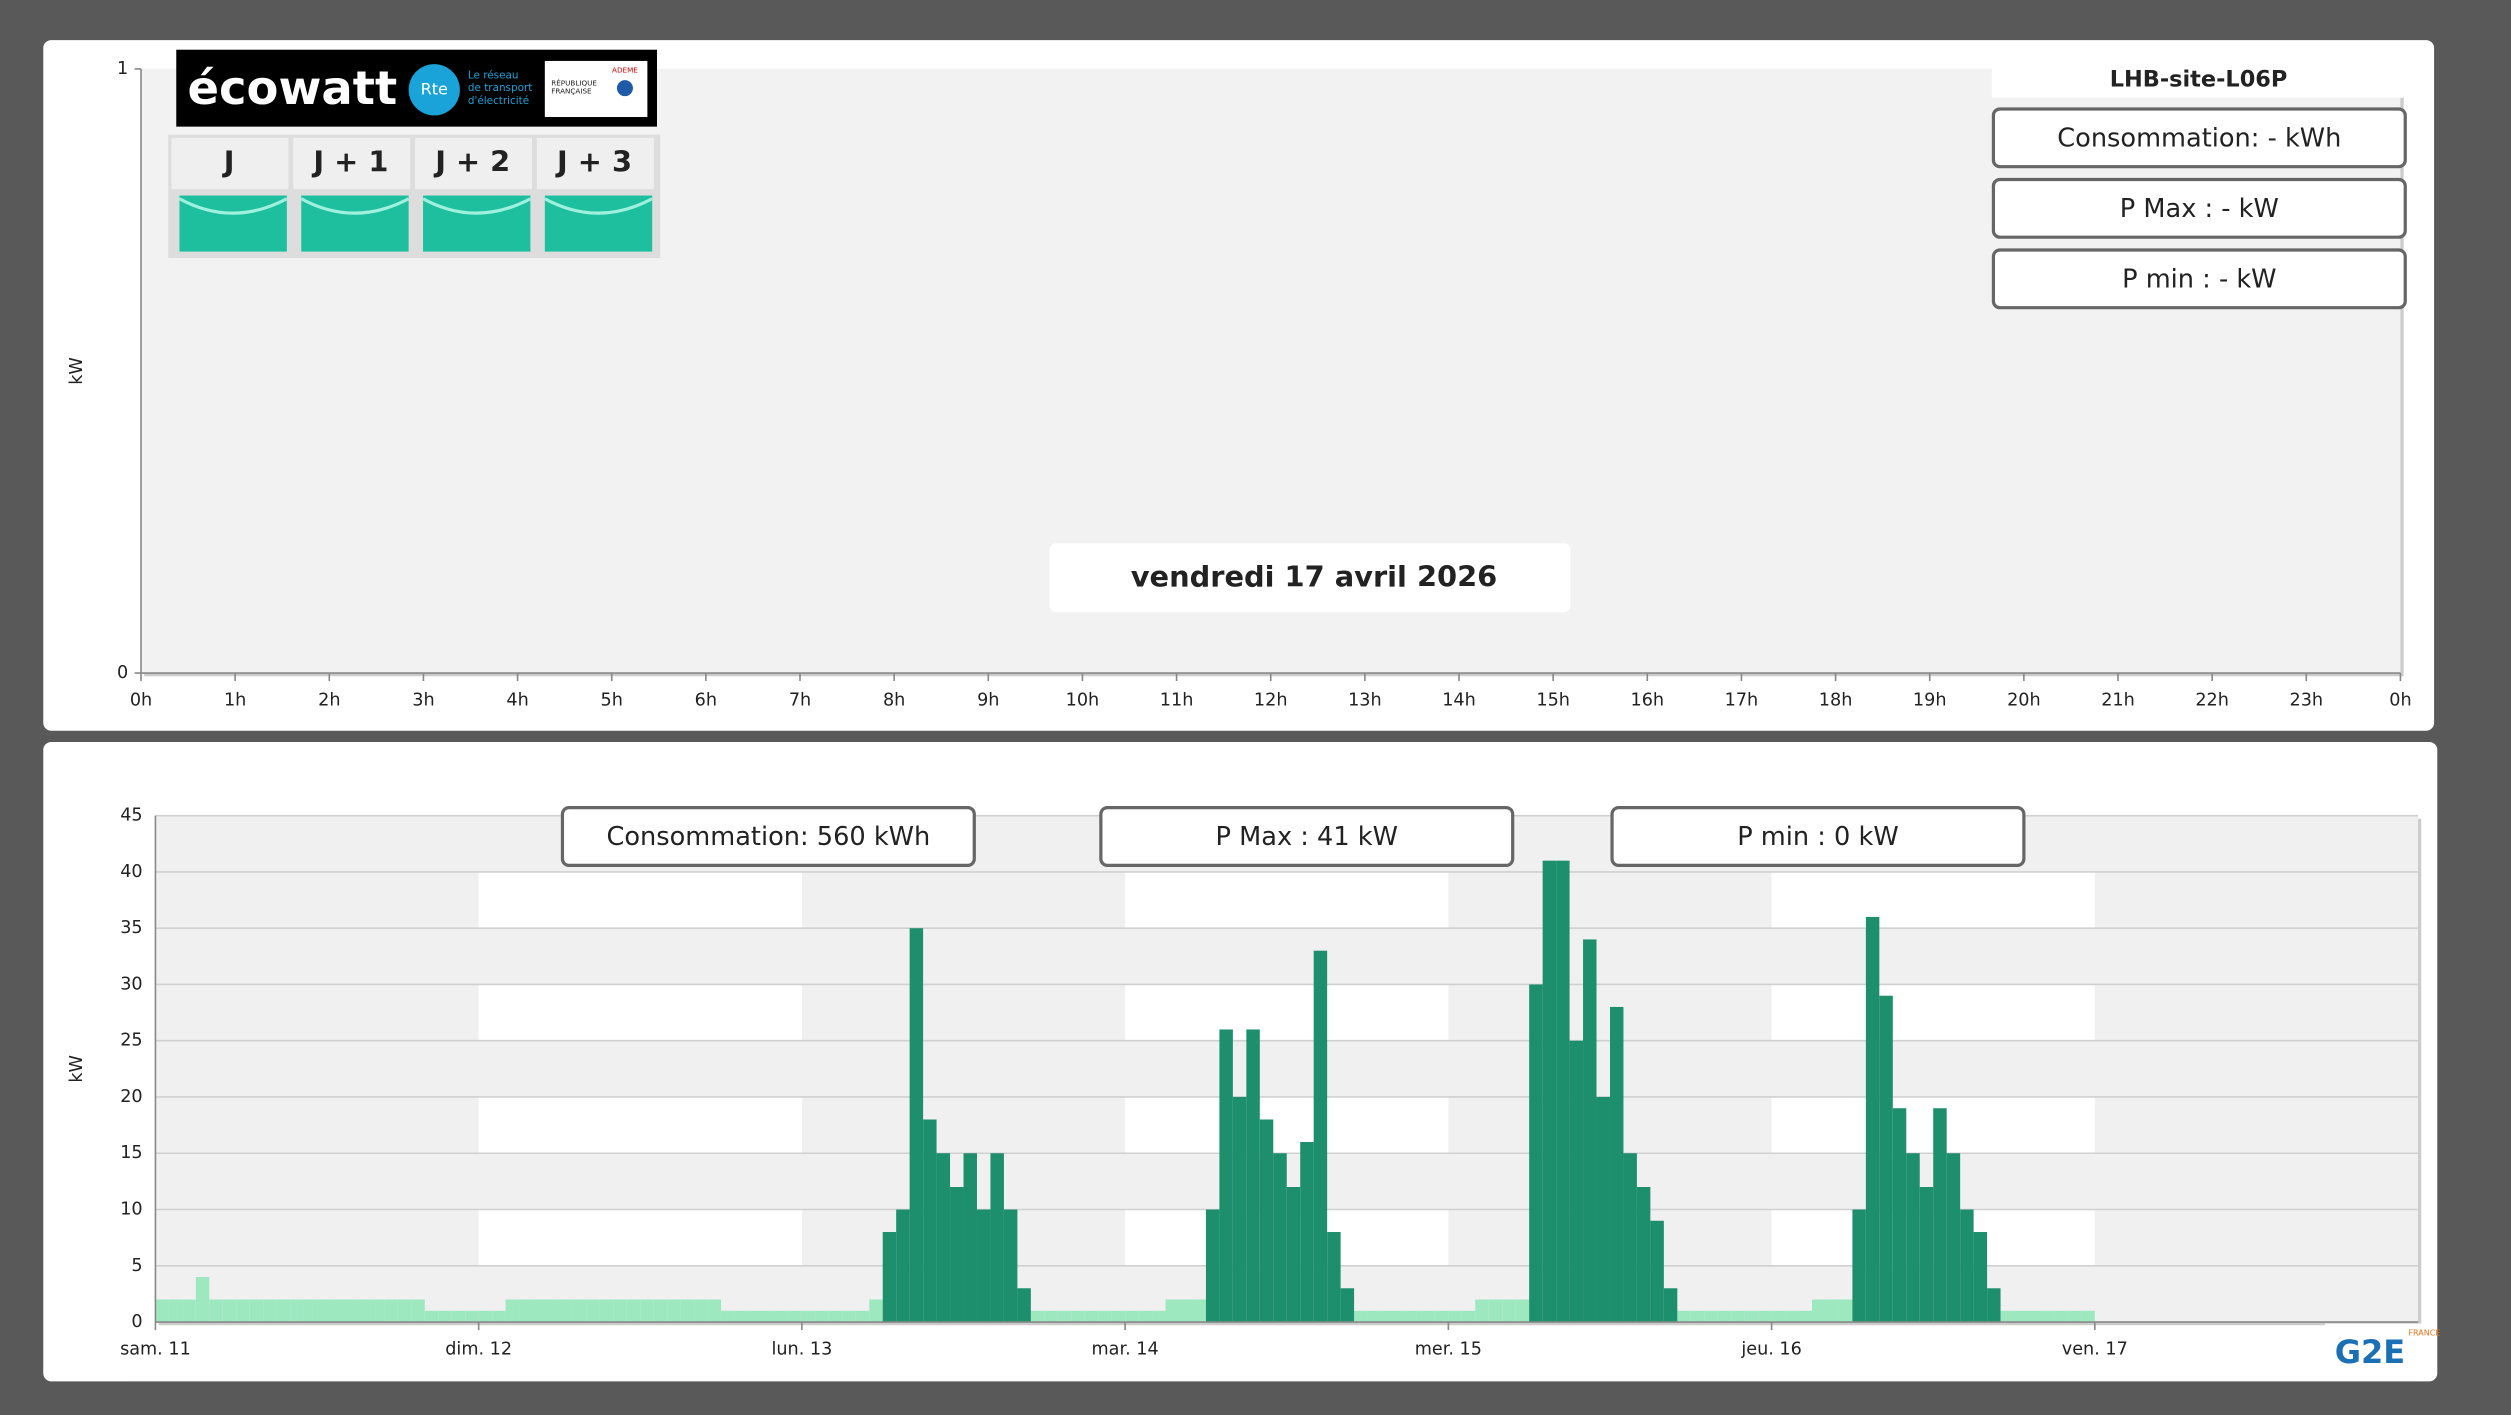 This screenshot has width=2511, height=1415. I want to click on rte-label: Rte, so click(434, 88).